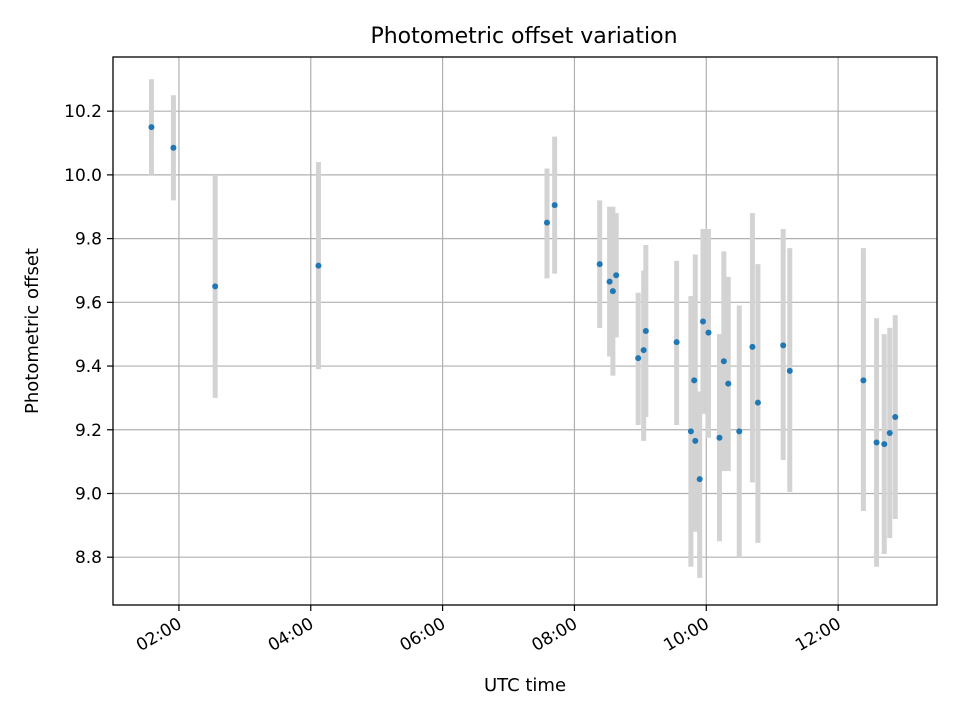  What do you see at coordinates (88, 558) in the screenshot?
I see `y-tick-label: 8.8` at bounding box center [88, 558].